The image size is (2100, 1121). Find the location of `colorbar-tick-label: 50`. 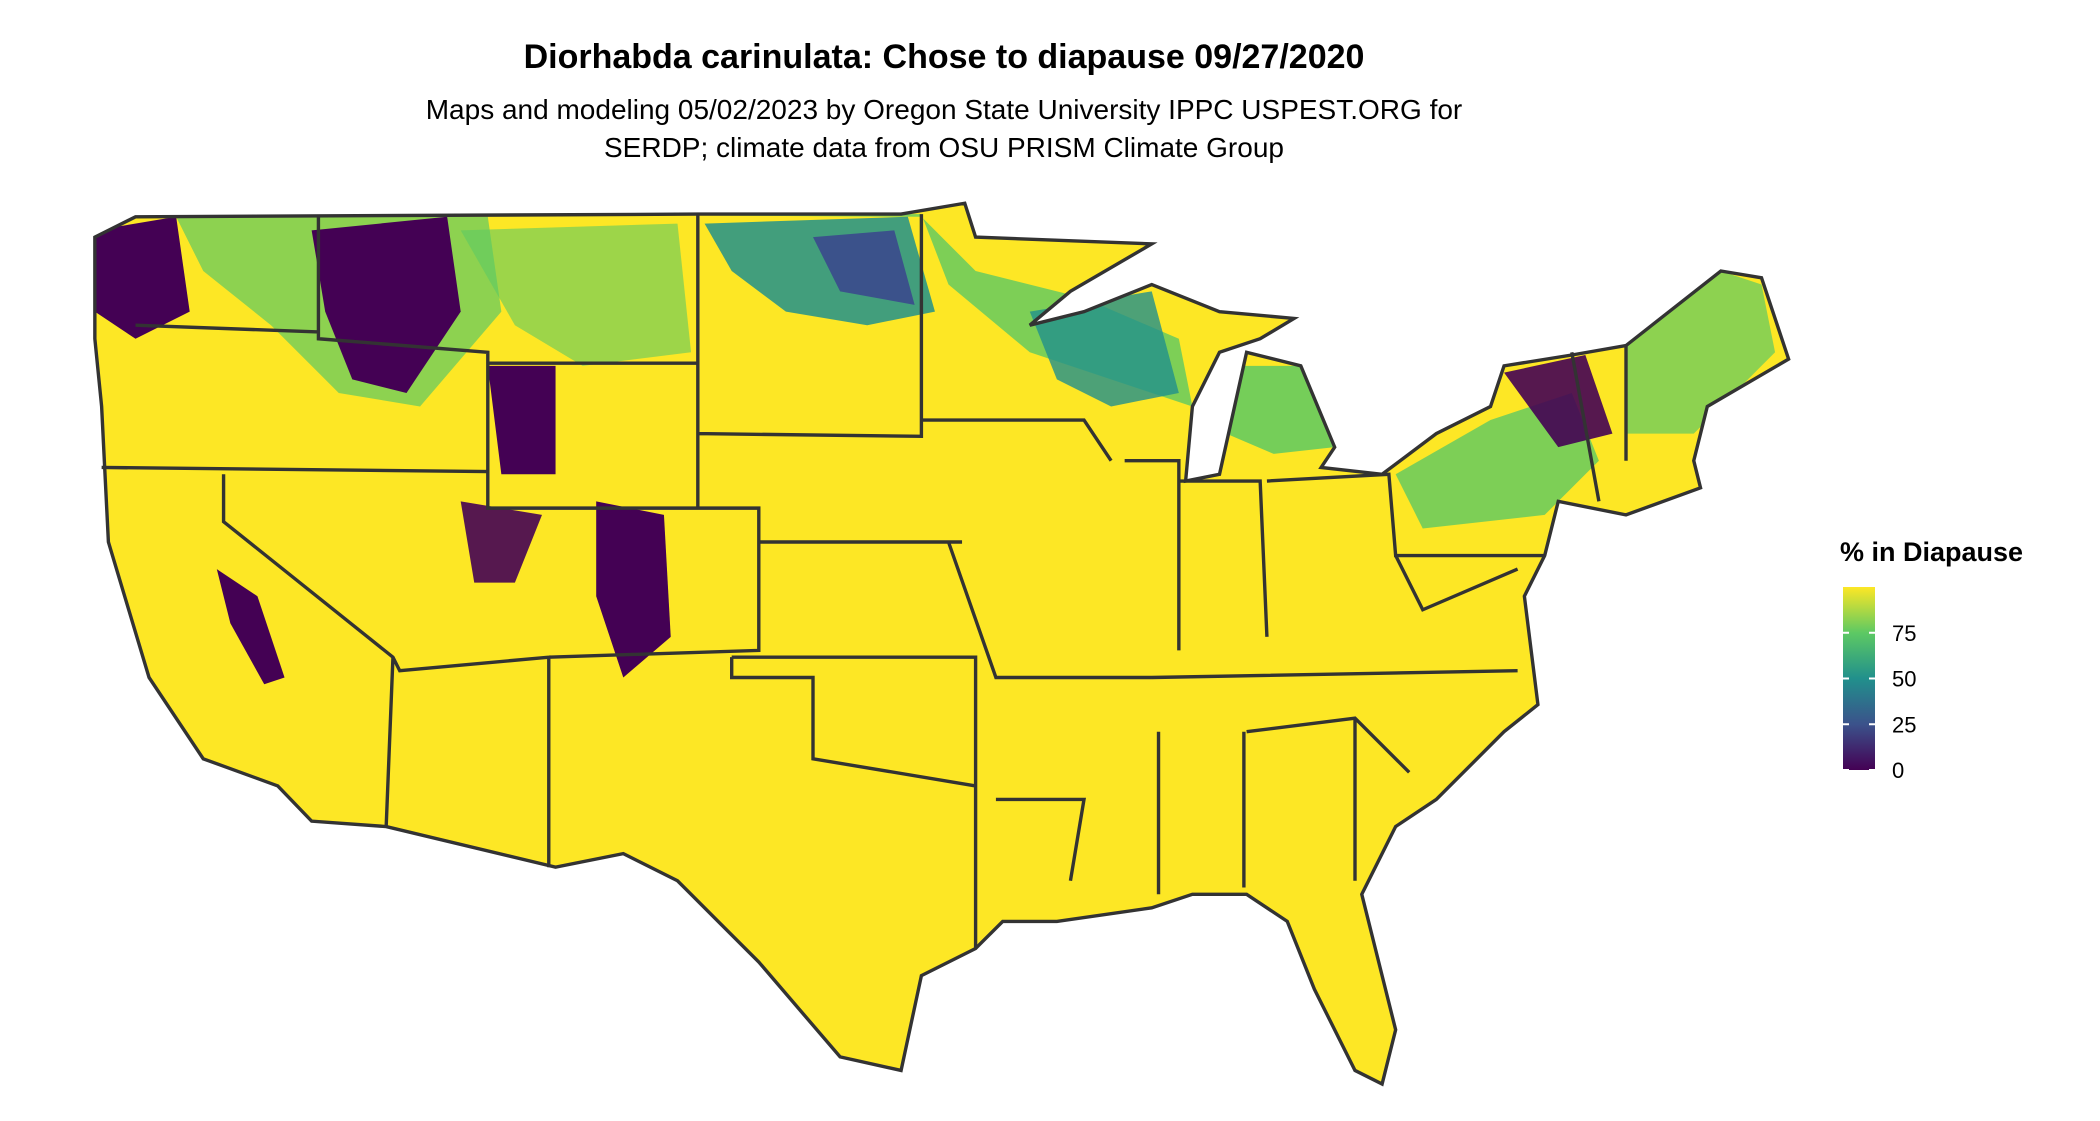

colorbar-tick-label: 50 is located at coordinates (1904, 679).